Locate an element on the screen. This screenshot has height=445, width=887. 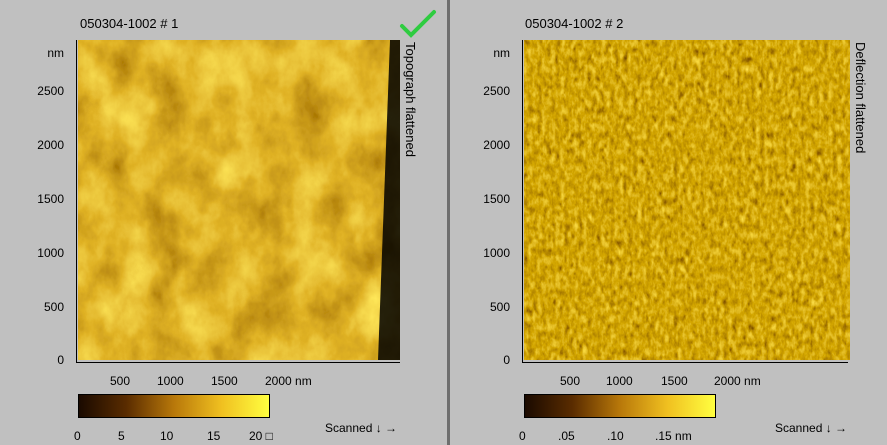
channel-label: Deflection flattened is located at coordinates (860, 98).